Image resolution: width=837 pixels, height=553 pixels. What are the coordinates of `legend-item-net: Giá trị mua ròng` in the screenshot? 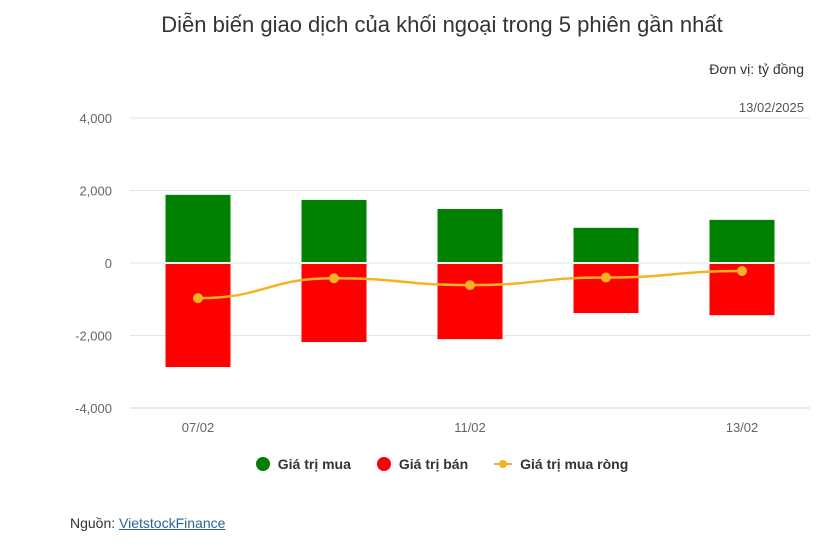 It's located at (561, 464).